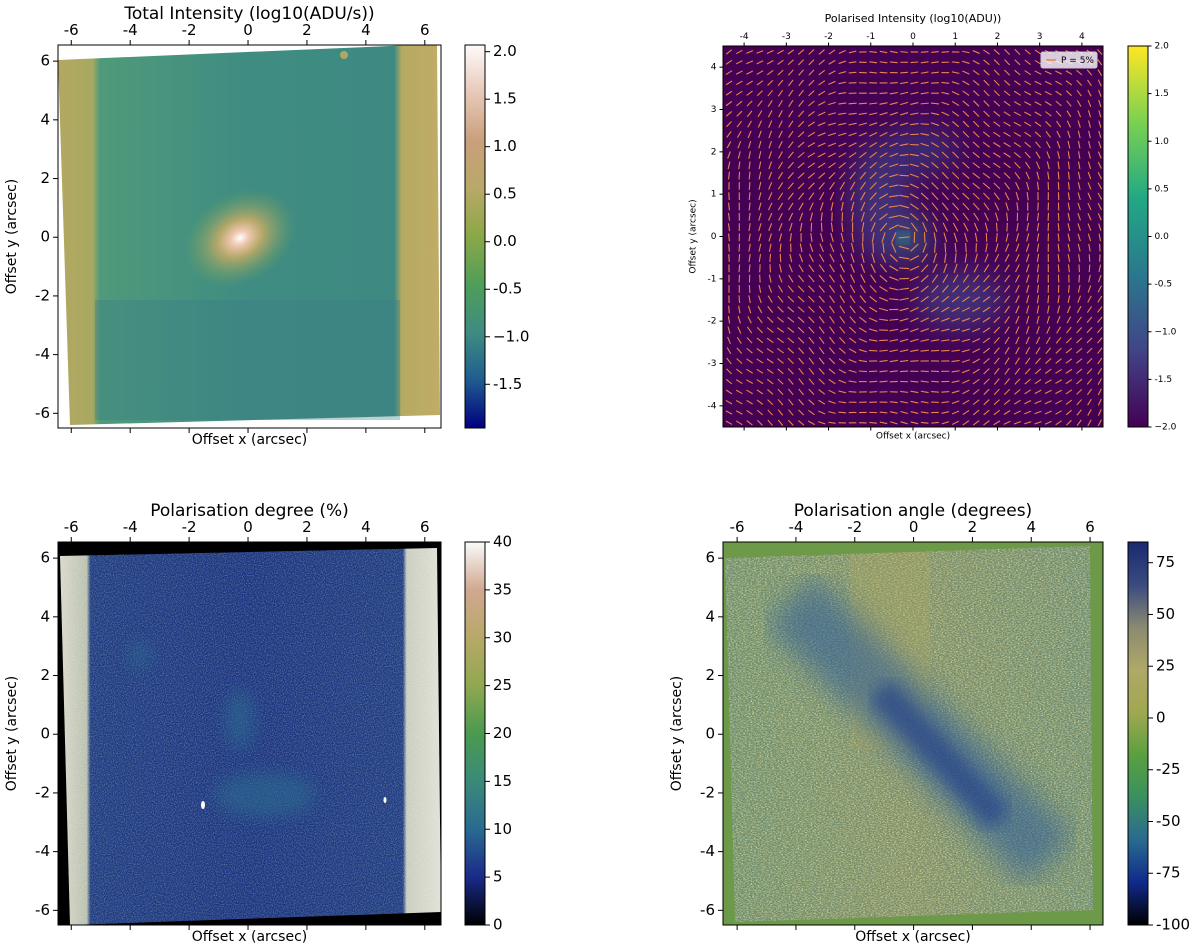 This screenshot has width=1200, height=950. Describe the element at coordinates (42, 851) in the screenshot. I see `y-tick-label: -4` at that location.